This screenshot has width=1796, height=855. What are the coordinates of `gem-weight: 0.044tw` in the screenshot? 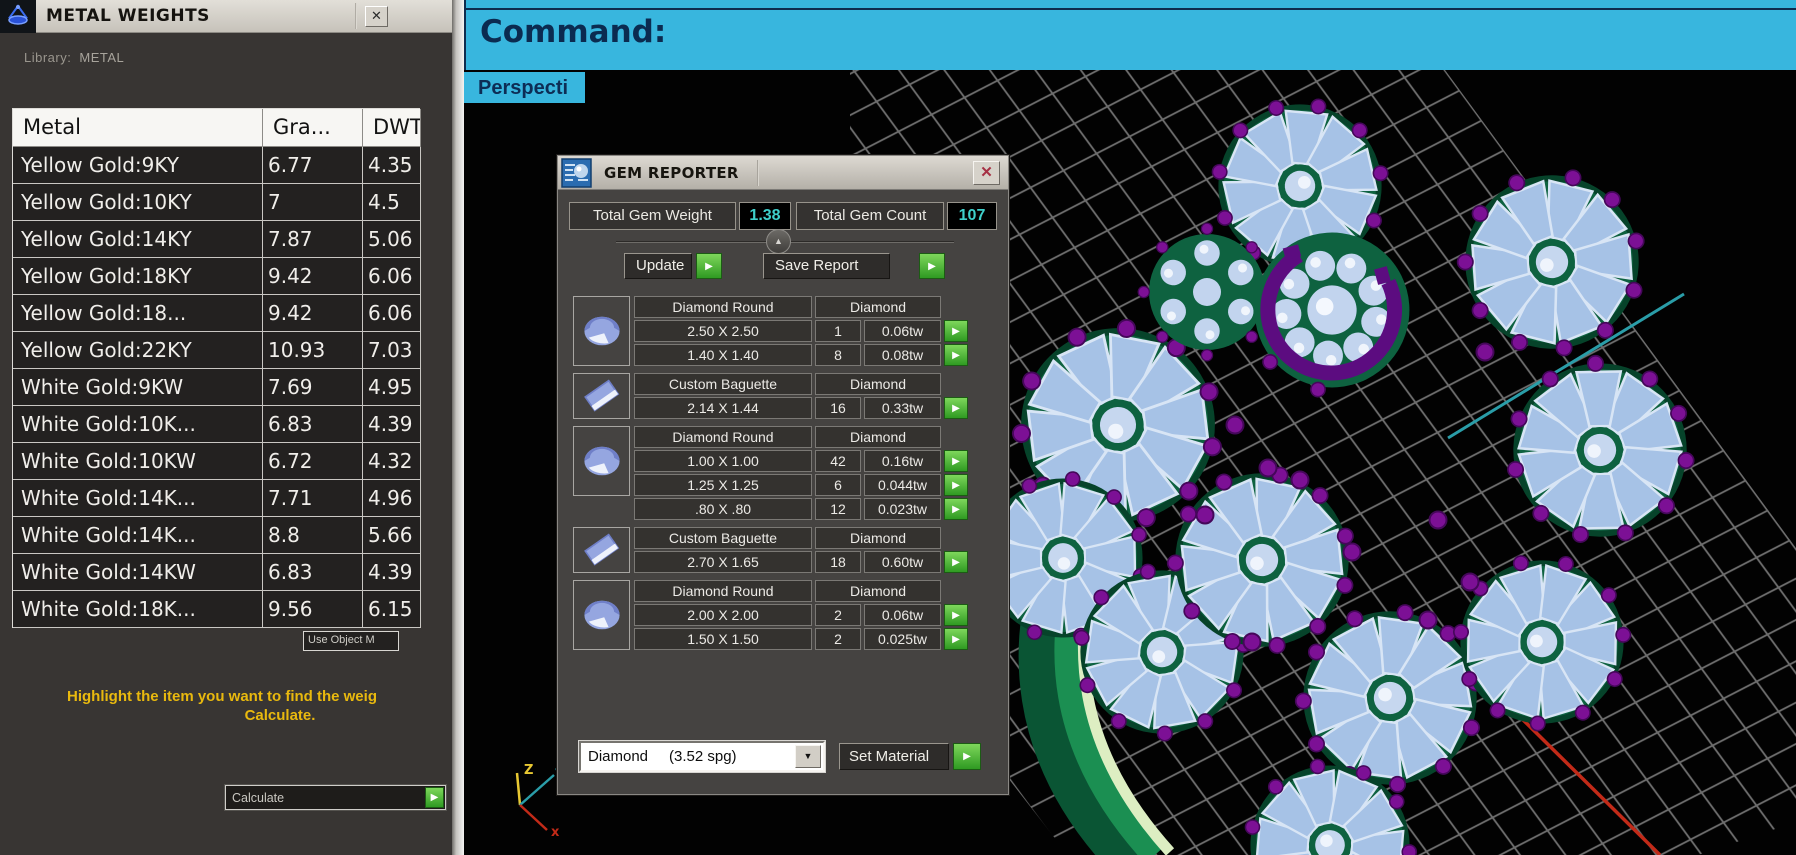 It's located at (902, 485).